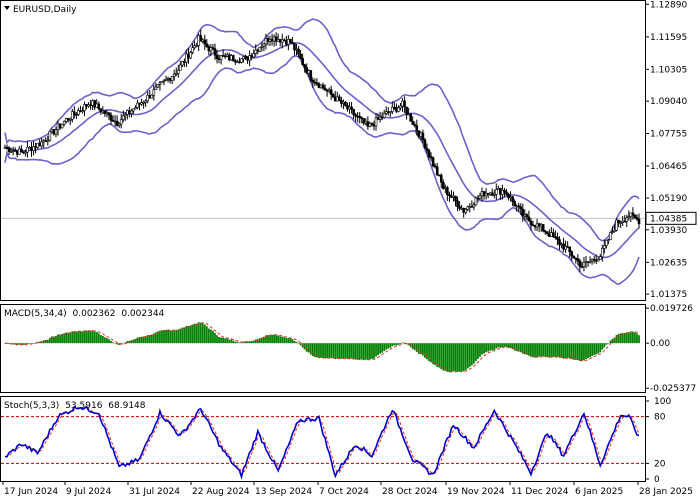 Image resolution: width=700 pixels, height=500 pixels. What do you see at coordinates (668, 199) in the screenshot?
I see `price-tick-label: 1.05190` at bounding box center [668, 199].